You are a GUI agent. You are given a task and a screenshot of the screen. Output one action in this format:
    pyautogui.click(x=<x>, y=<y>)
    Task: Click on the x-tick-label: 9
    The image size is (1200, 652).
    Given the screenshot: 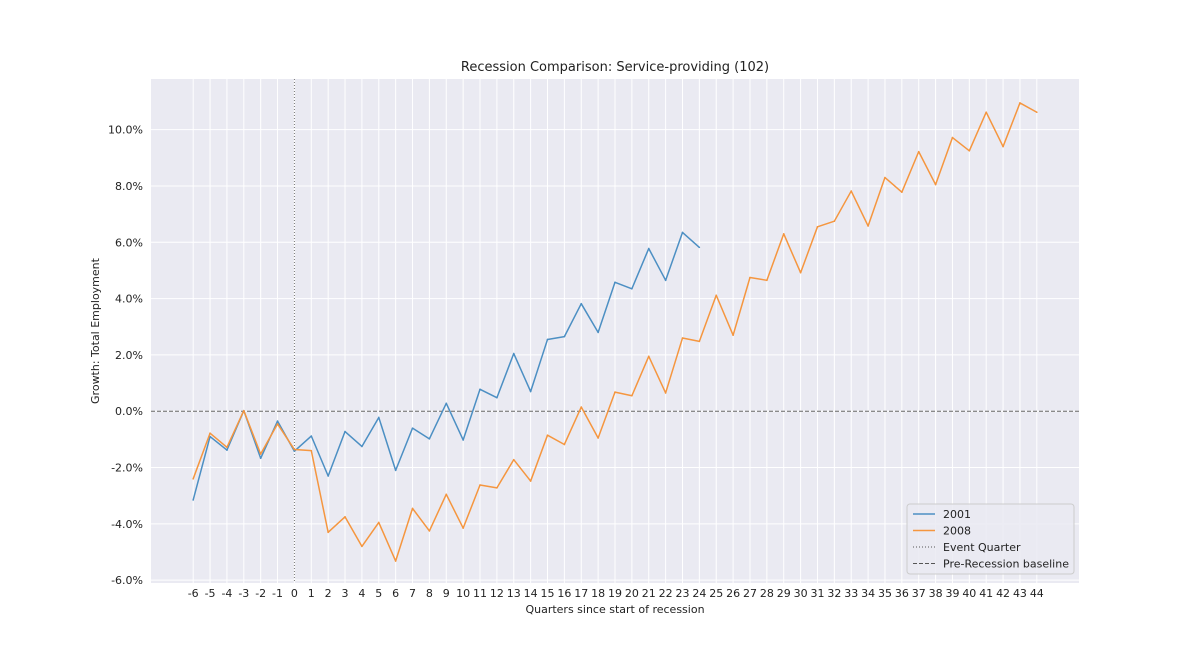 What is the action you would take?
    pyautogui.click(x=446, y=593)
    